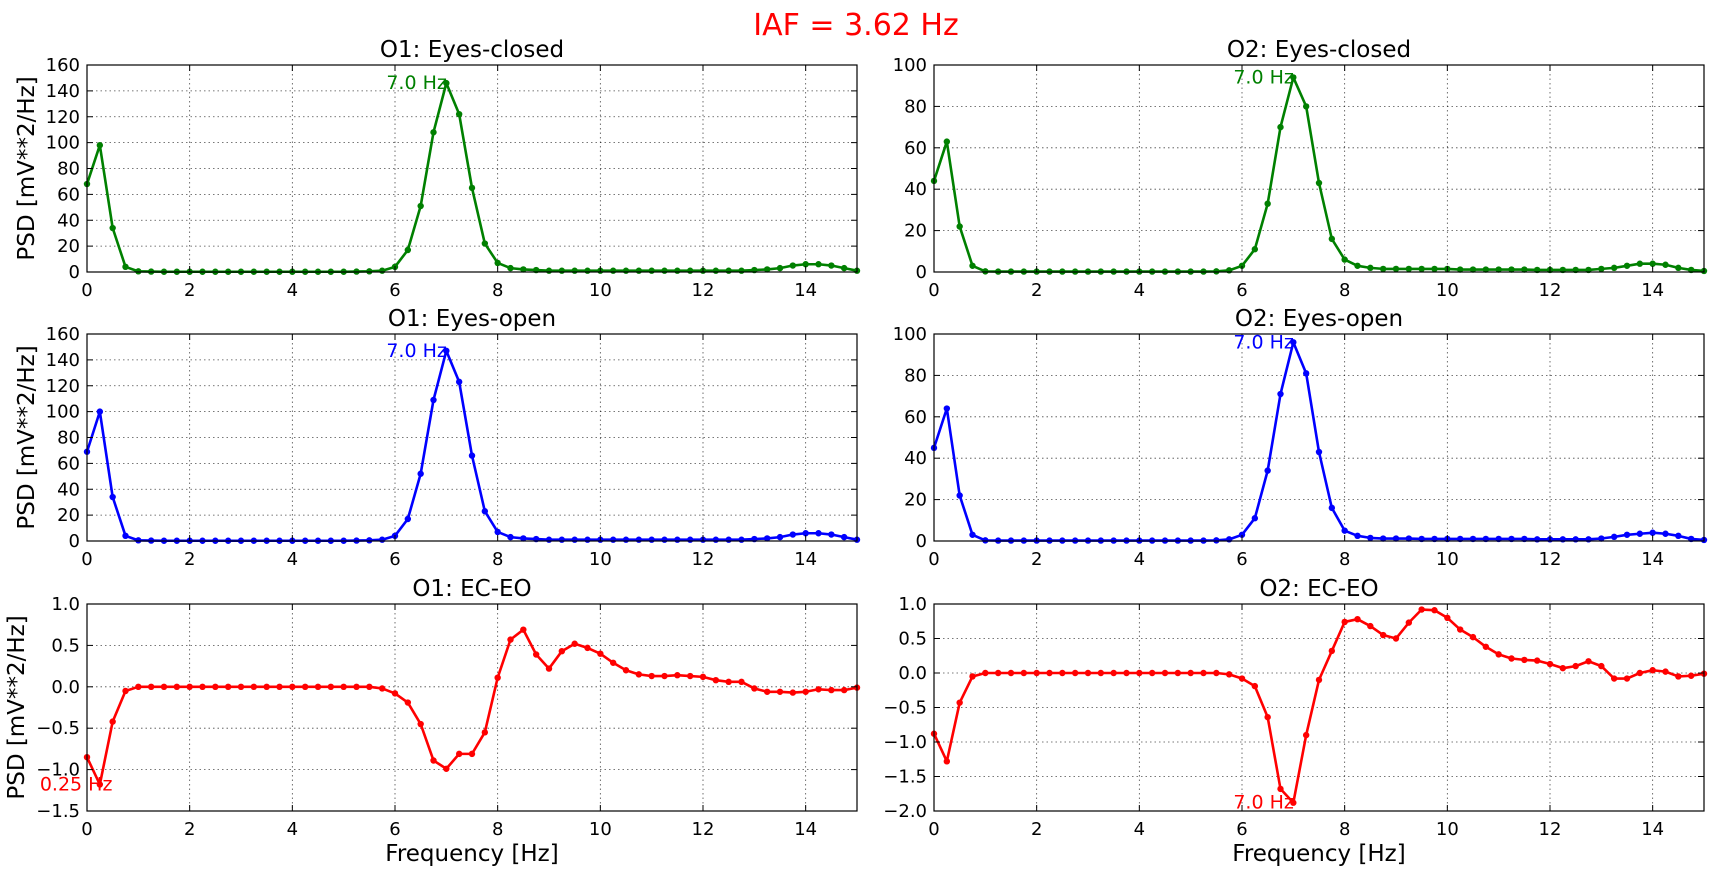  I want to click on x-tick-label: 14, so click(805, 829).